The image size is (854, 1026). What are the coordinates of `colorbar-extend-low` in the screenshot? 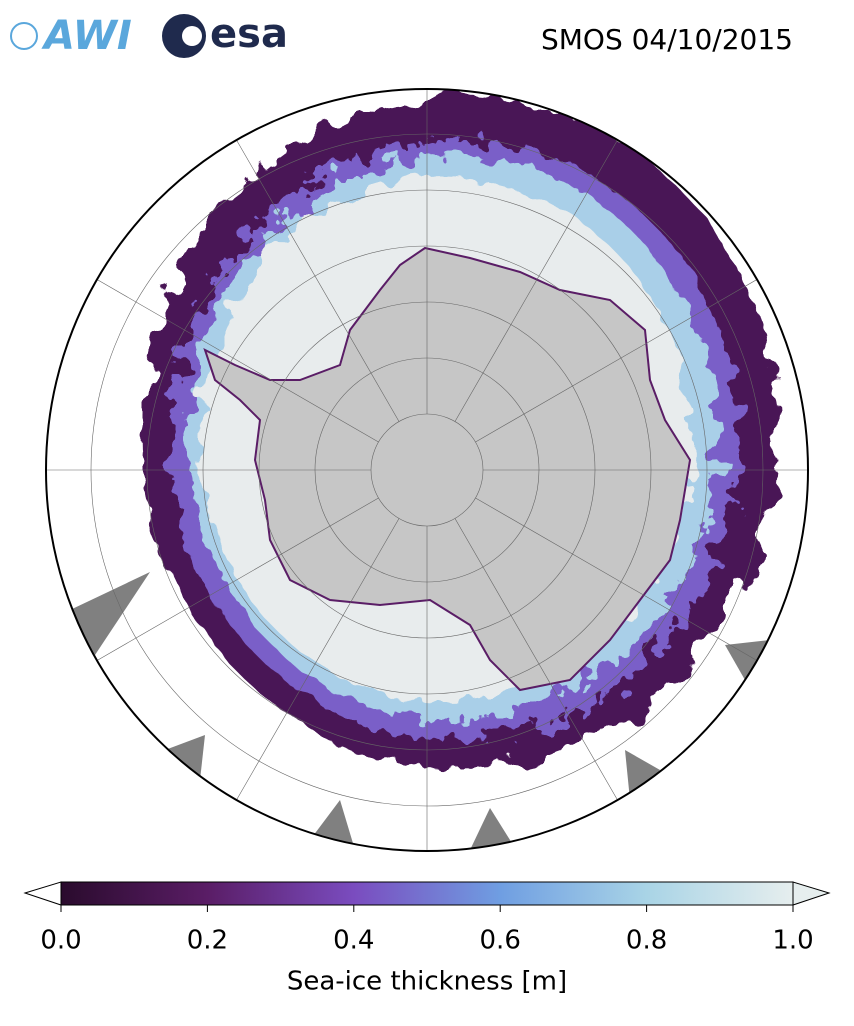 It's located at (42, 893).